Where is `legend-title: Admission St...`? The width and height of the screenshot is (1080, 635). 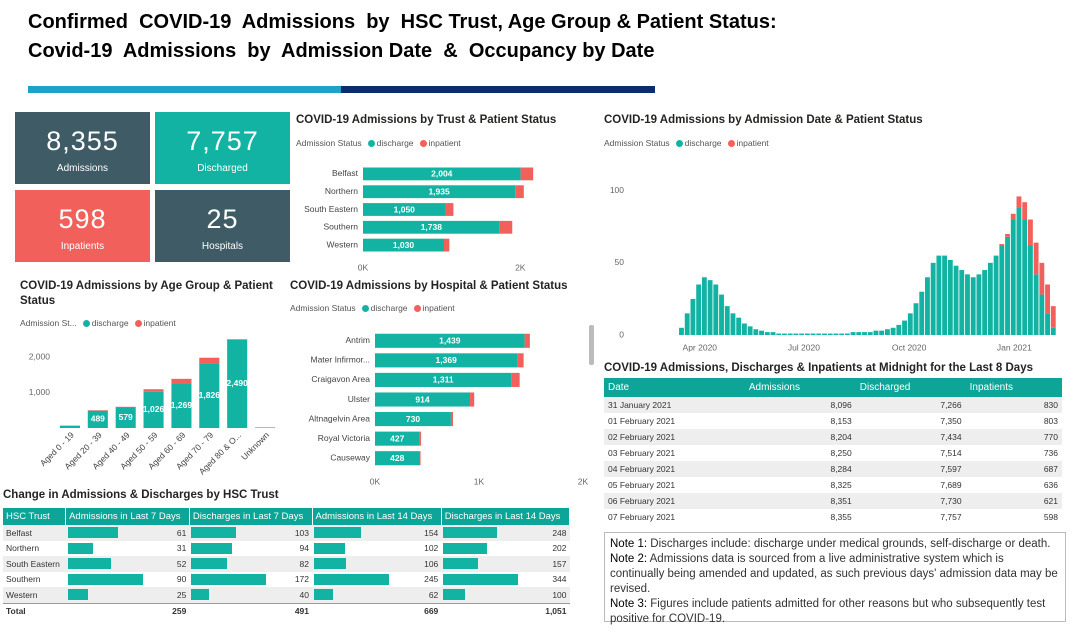
legend-title: Admission St... is located at coordinates (48, 323).